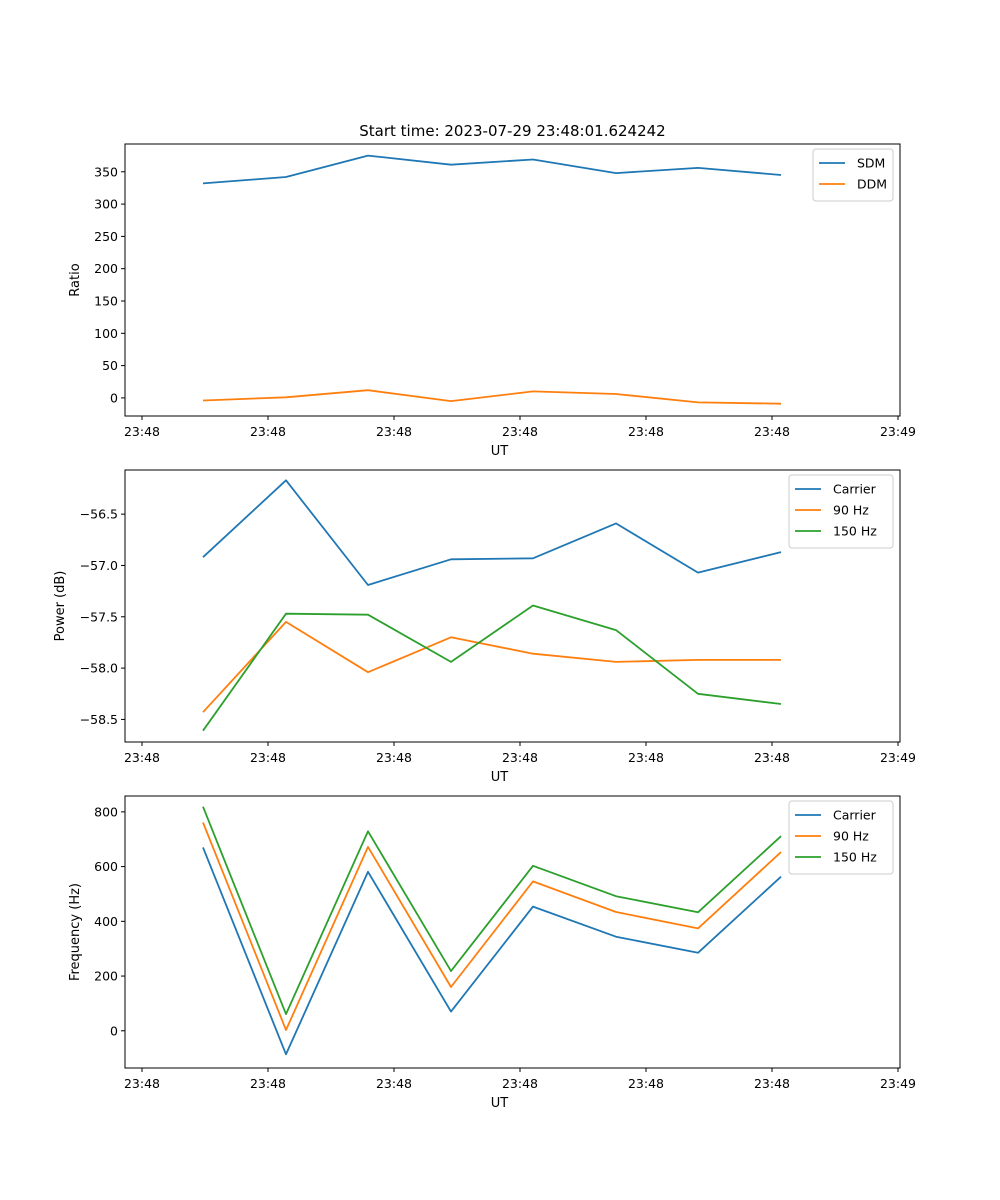 Image resolution: width=1000 pixels, height=1200 pixels. Describe the element at coordinates (106, 171) in the screenshot. I see `y-tick-label: 350` at that location.